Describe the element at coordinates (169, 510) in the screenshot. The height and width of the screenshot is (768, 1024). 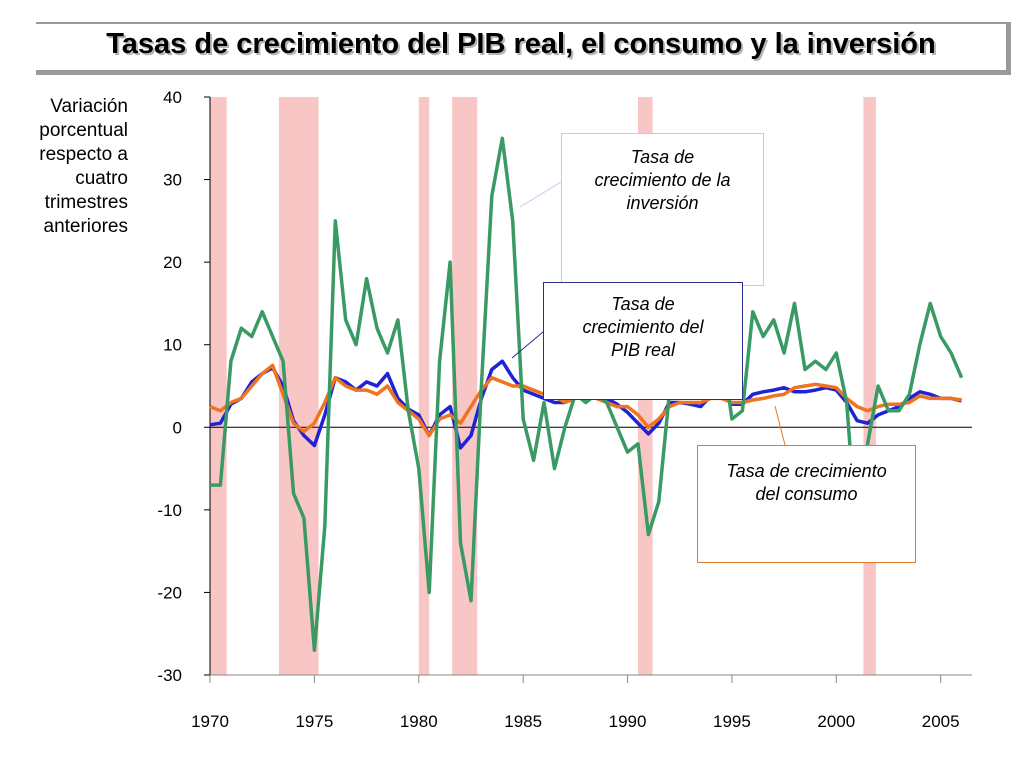
I see `y-tick-label: -10` at that location.